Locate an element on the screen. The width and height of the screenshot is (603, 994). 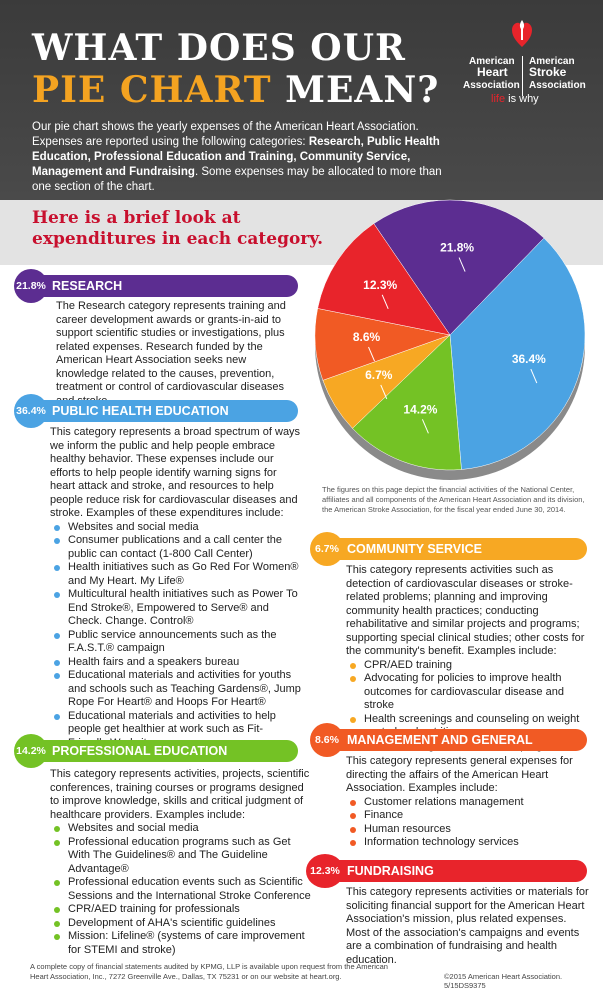
management-list-item: Human resources is located at coordinates (466, 830).